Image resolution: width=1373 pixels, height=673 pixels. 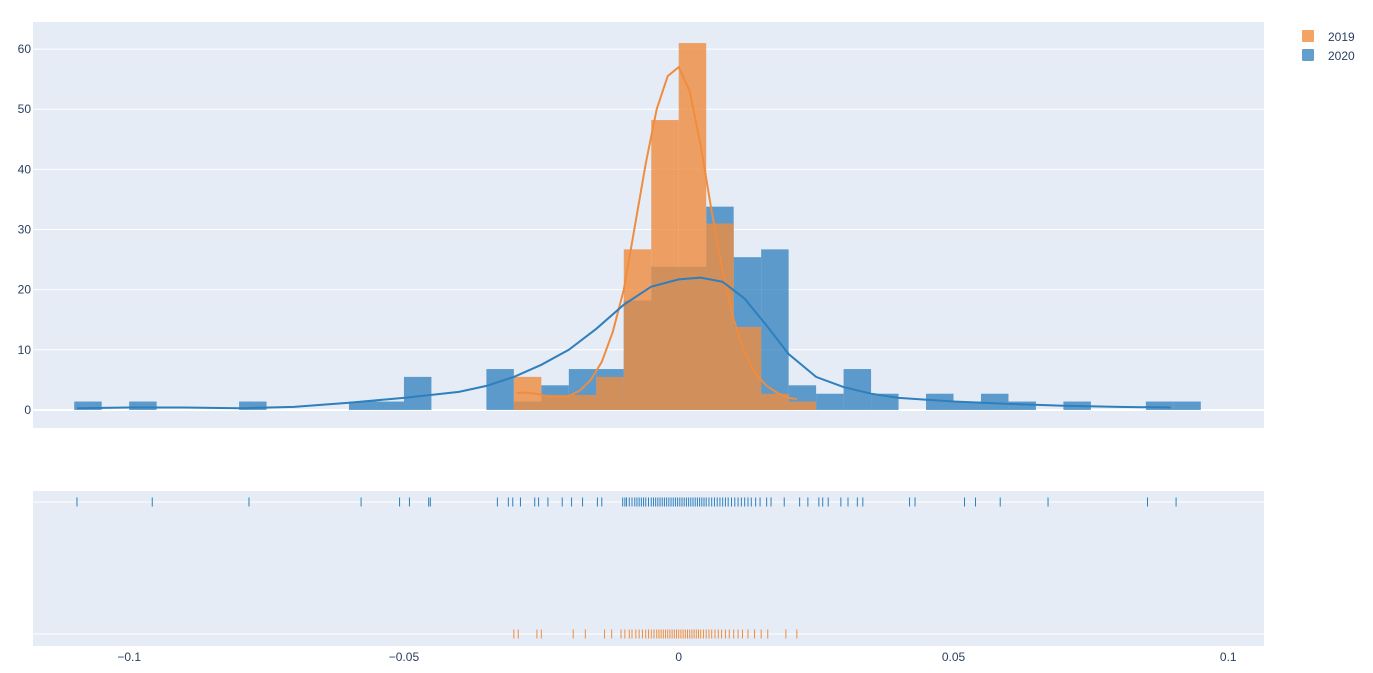 What do you see at coordinates (129, 657) in the screenshot?
I see `x-tick-label: −0.1` at bounding box center [129, 657].